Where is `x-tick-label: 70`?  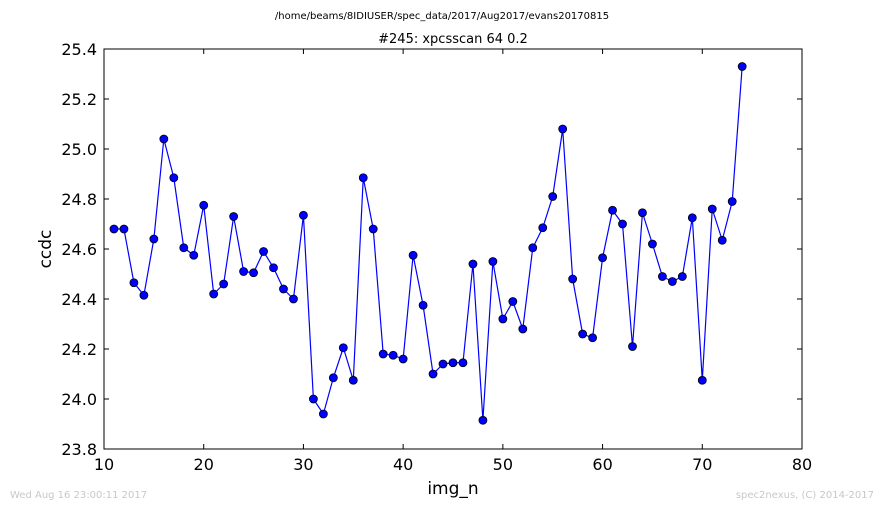
x-tick-label: 70 is located at coordinates (702, 464).